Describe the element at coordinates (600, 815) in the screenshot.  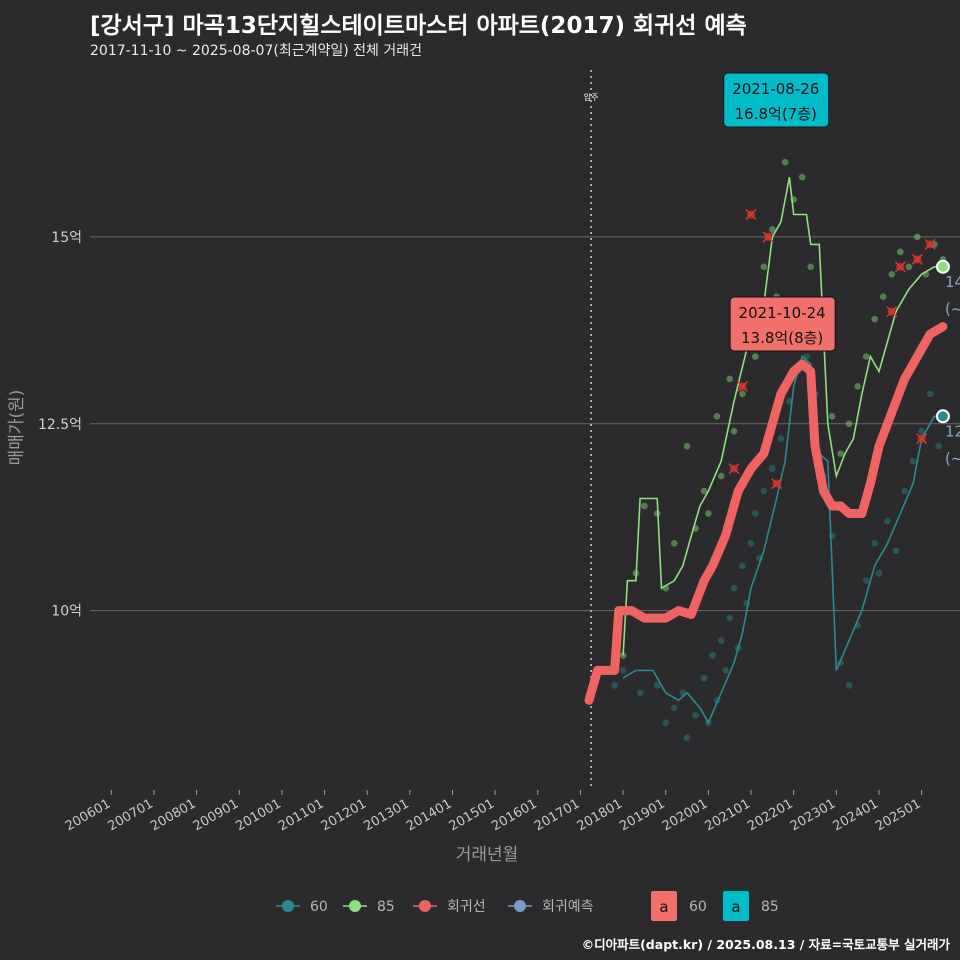
I see `x-tick-label: 201801` at that location.